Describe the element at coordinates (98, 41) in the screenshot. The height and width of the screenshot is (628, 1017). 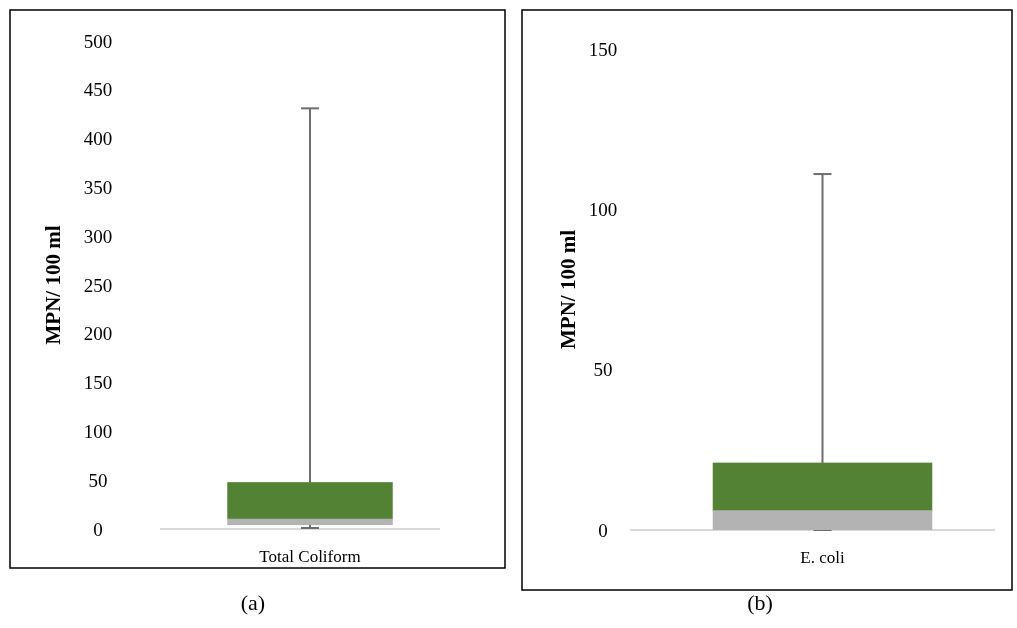
I see `y-tick-label: 500` at that location.